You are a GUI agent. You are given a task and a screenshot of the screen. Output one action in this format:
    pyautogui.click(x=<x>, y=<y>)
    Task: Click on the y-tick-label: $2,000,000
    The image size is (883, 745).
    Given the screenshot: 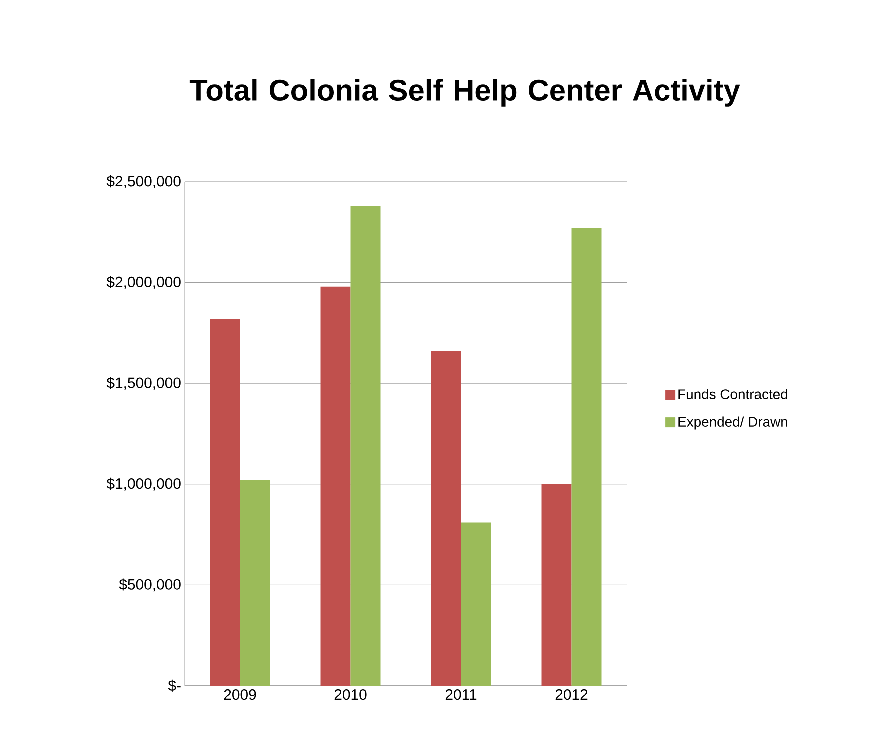 What is the action you would take?
    pyautogui.click(x=143, y=283)
    